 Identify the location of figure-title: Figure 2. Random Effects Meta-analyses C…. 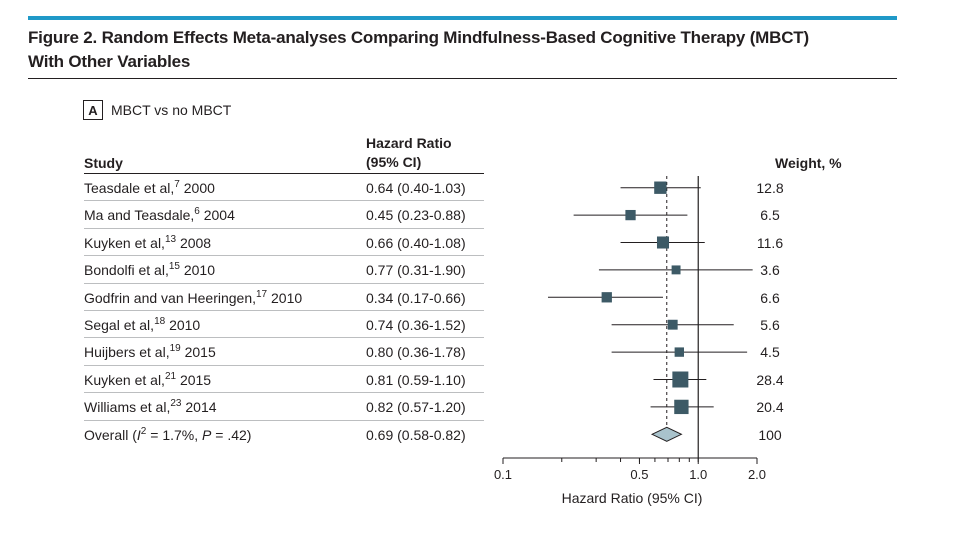
(462, 50).